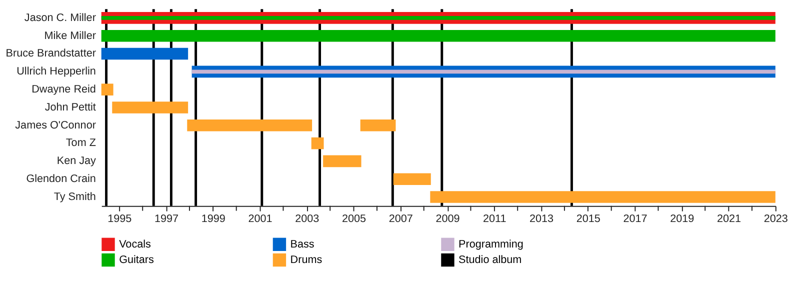 Image resolution: width=800 pixels, height=285 pixels. I want to click on y-tick-label: James O'Connor, so click(55, 125).